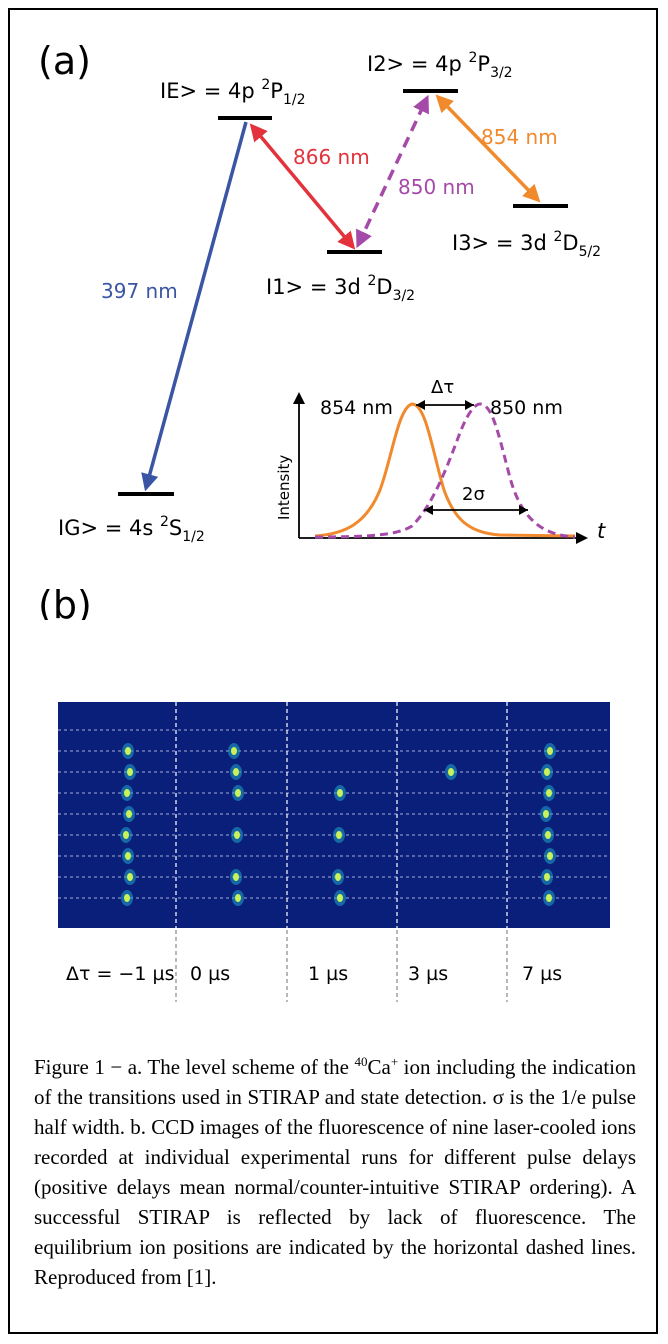 The height and width of the screenshot is (1344, 668). I want to click on inset-xlabel: t, so click(601, 531).